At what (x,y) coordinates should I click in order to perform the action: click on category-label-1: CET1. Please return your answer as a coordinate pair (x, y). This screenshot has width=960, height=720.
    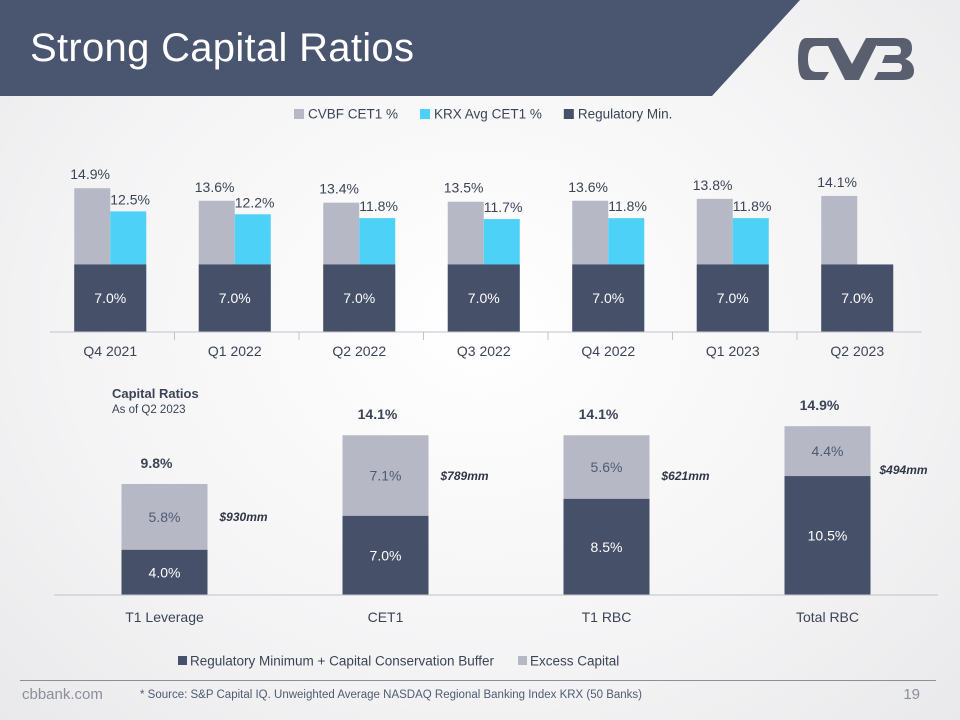
    Looking at the image, I should click on (386, 617).